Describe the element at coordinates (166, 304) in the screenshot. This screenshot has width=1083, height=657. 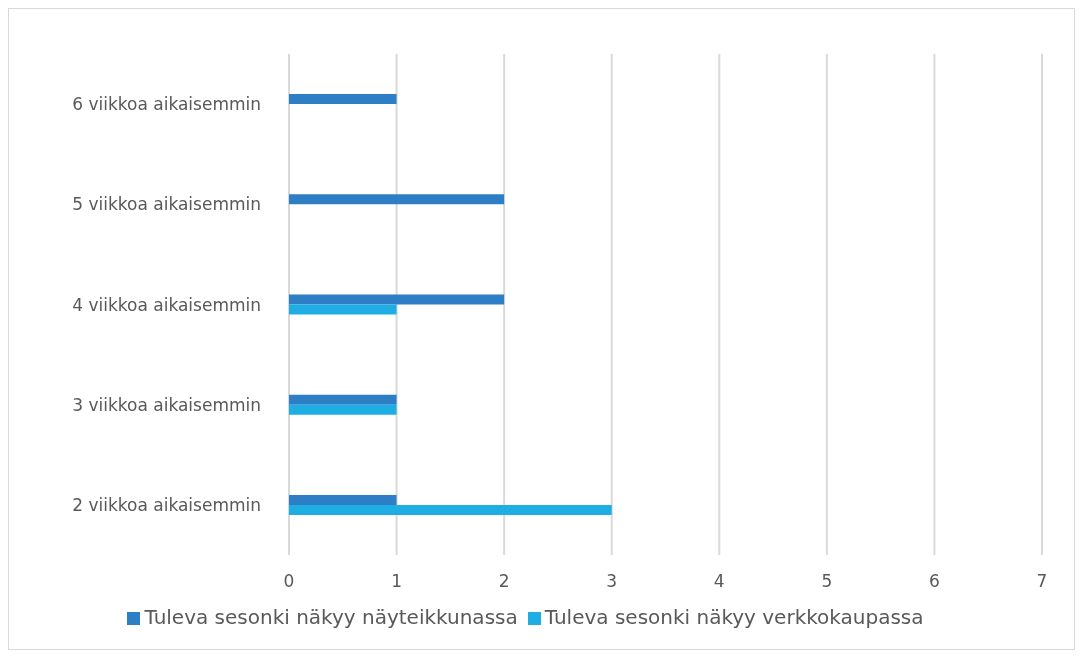
I see `y-tick-label: 4 viikkoa aikaisemmin` at that location.